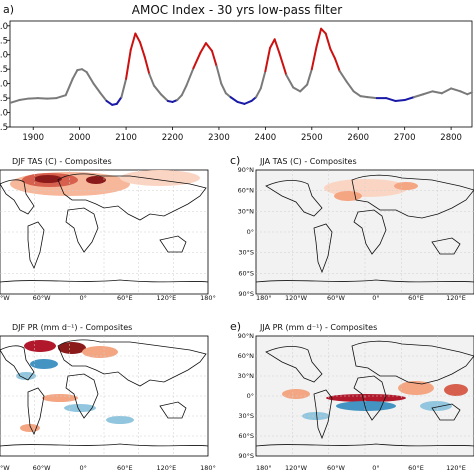  Describe the element at coordinates (4, 128) in the screenshot. I see `y-tick-label: 12.5` at that location.